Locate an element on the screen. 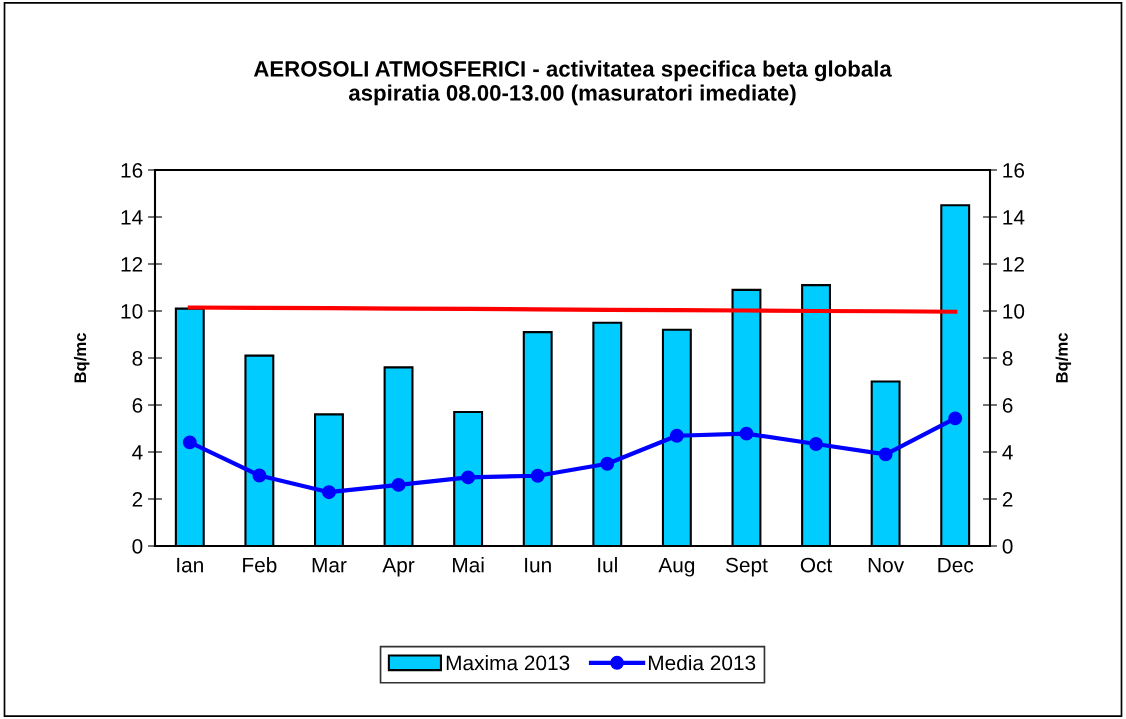 Image resolution: width=1126 pixels, height=719 pixels. y2-tick-label: 8 is located at coordinates (1007, 358).